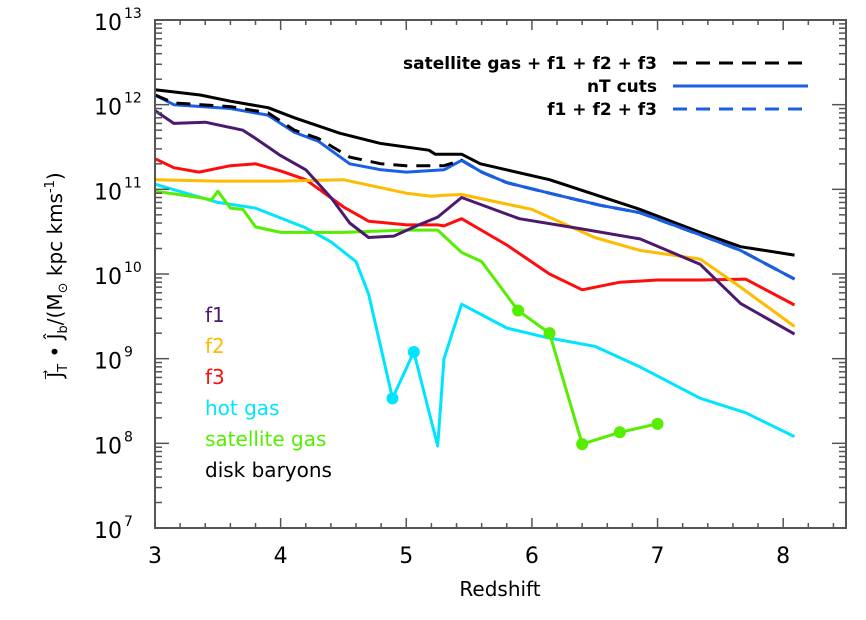 This screenshot has height=620, width=866. Describe the element at coordinates (268, 470) in the screenshot. I see `legend-label: disk baryons` at that location.